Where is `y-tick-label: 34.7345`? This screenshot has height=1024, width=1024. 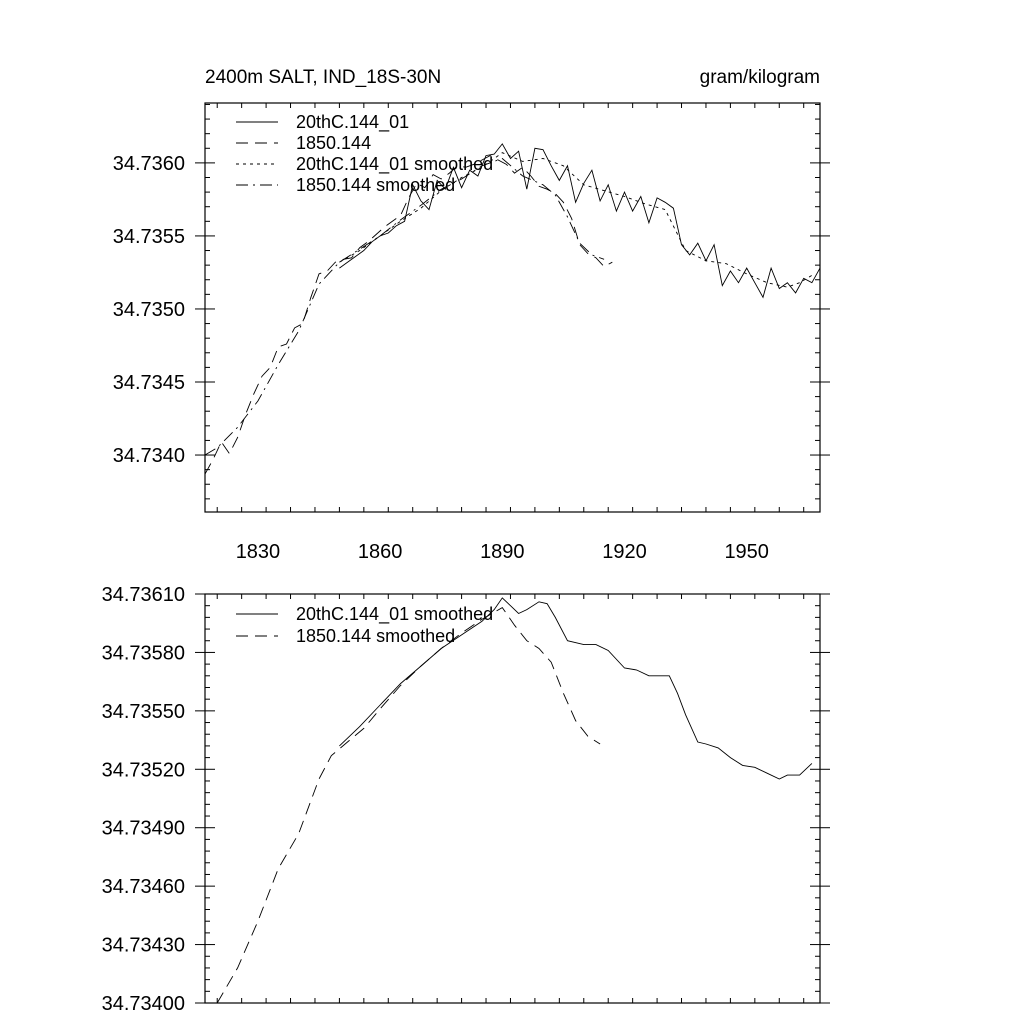
y-tick-label: 34.7345 is located at coordinates (149, 383).